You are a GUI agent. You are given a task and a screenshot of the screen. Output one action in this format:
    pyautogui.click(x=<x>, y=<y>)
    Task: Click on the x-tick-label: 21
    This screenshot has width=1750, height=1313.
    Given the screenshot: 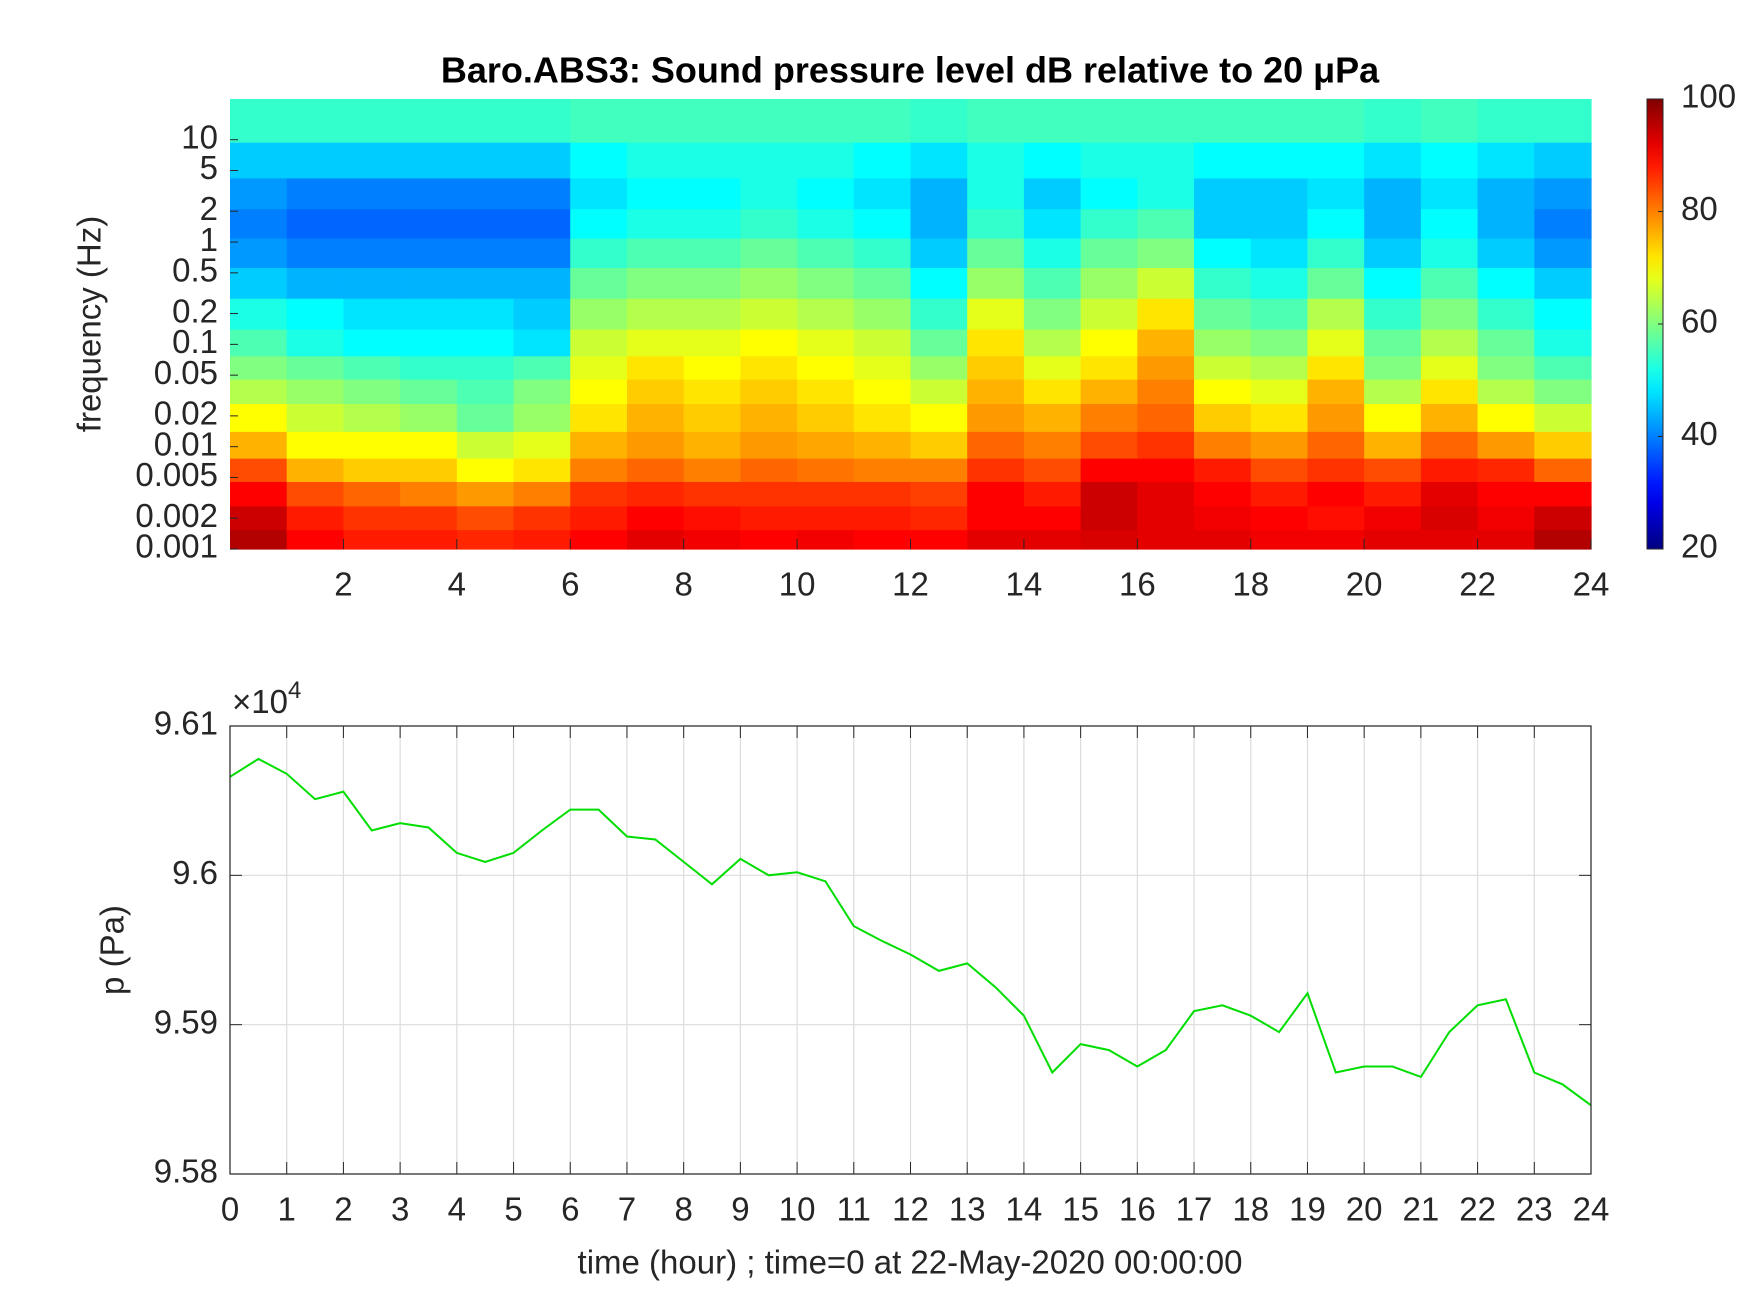 What is the action you would take?
    pyautogui.click(x=1421, y=1209)
    